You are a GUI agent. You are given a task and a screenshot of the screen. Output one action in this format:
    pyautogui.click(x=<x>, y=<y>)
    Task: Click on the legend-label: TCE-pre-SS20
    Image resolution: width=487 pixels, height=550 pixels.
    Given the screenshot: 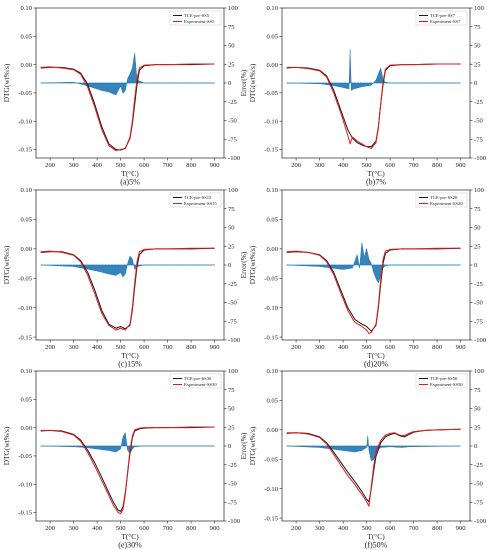 What is the action you would take?
    pyautogui.click(x=444, y=197)
    